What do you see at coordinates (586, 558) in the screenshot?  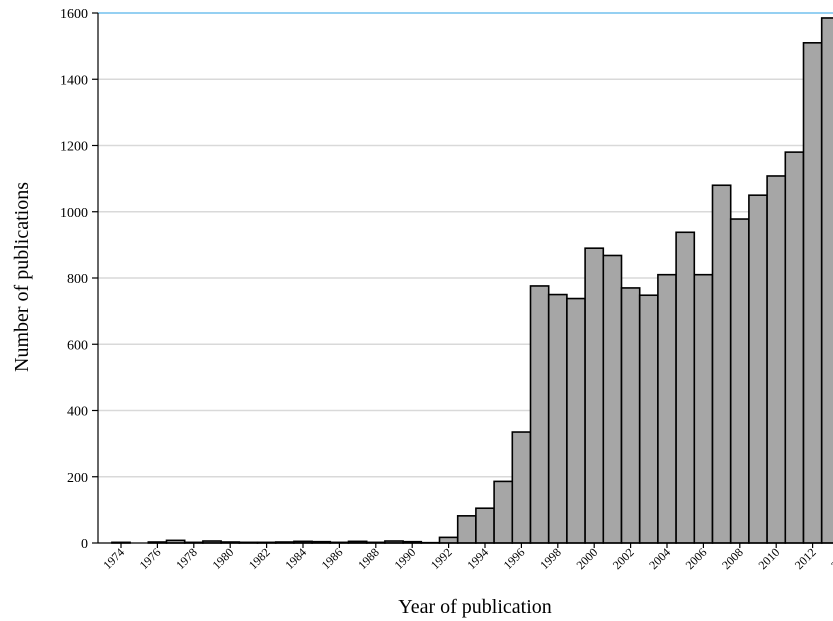 I see `x-tick-label: 2000` at bounding box center [586, 558].